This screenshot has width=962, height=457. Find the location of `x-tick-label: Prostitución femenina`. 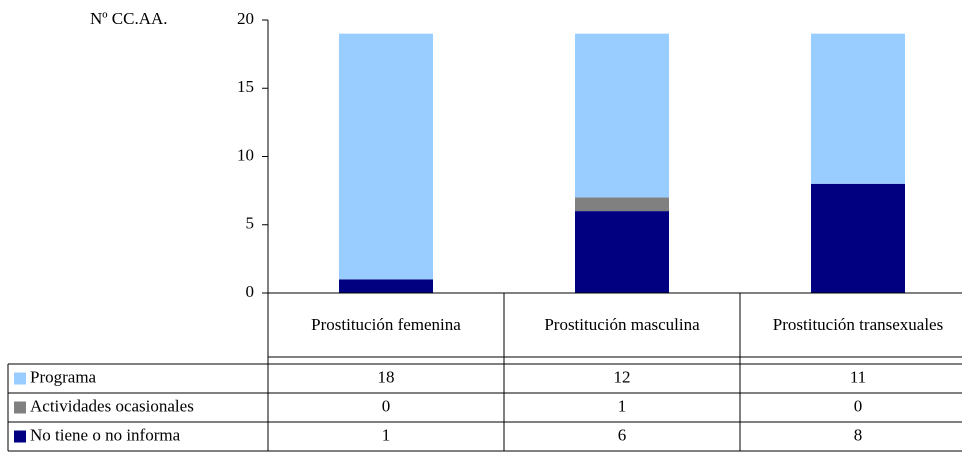

x-tick-label: Prostitución femenina is located at coordinates (386, 324).